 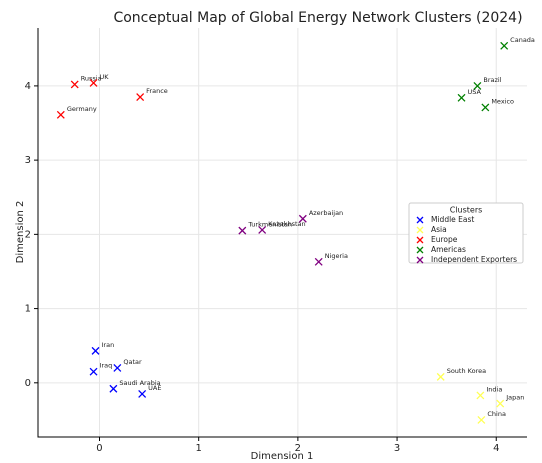 What do you see at coordinates (444, 239) in the screenshot?
I see `legend-label: Europe` at bounding box center [444, 239].